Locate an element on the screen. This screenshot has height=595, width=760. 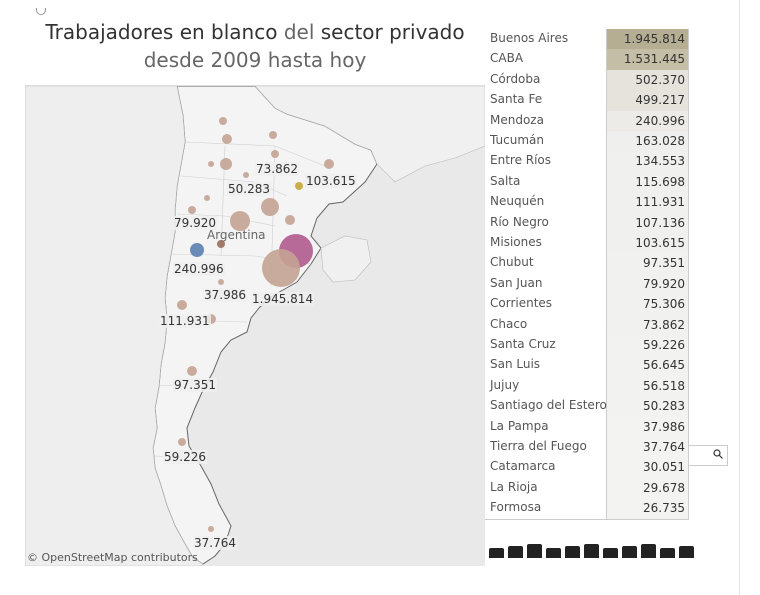
table-divider is located at coordinates (606, 274).